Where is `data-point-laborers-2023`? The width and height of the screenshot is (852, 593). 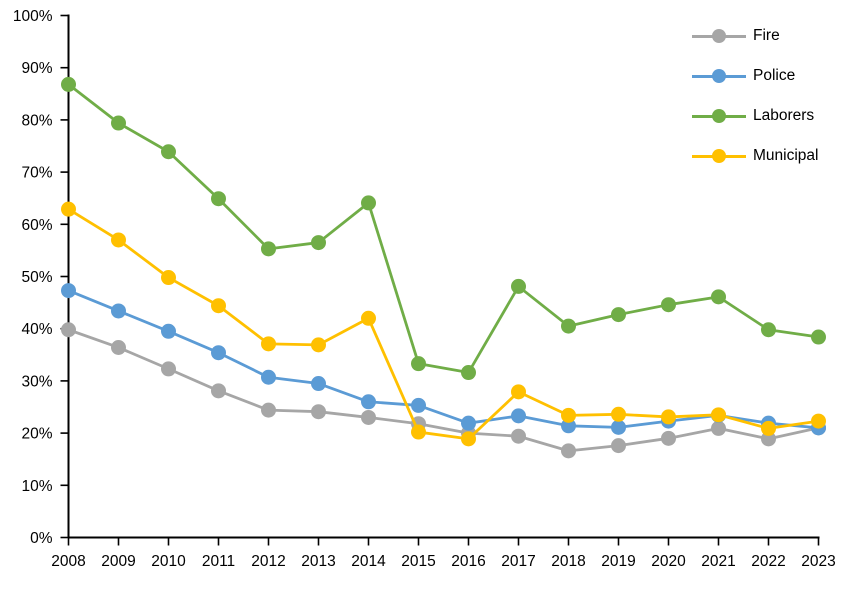 data-point-laborers-2023 is located at coordinates (818, 337).